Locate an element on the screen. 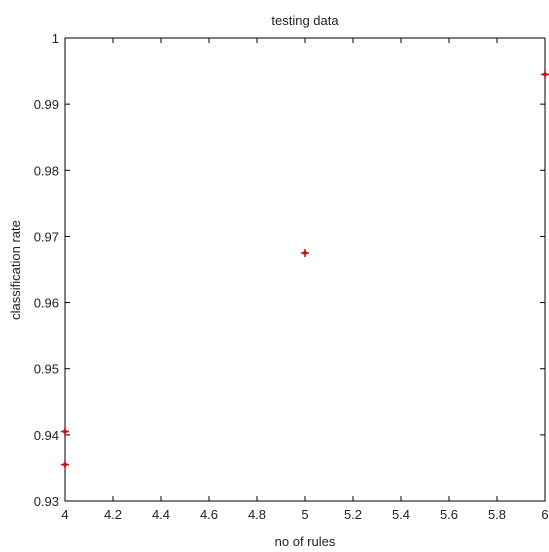 This screenshot has height=552, width=549. x-tick-label: 5 is located at coordinates (304, 514).